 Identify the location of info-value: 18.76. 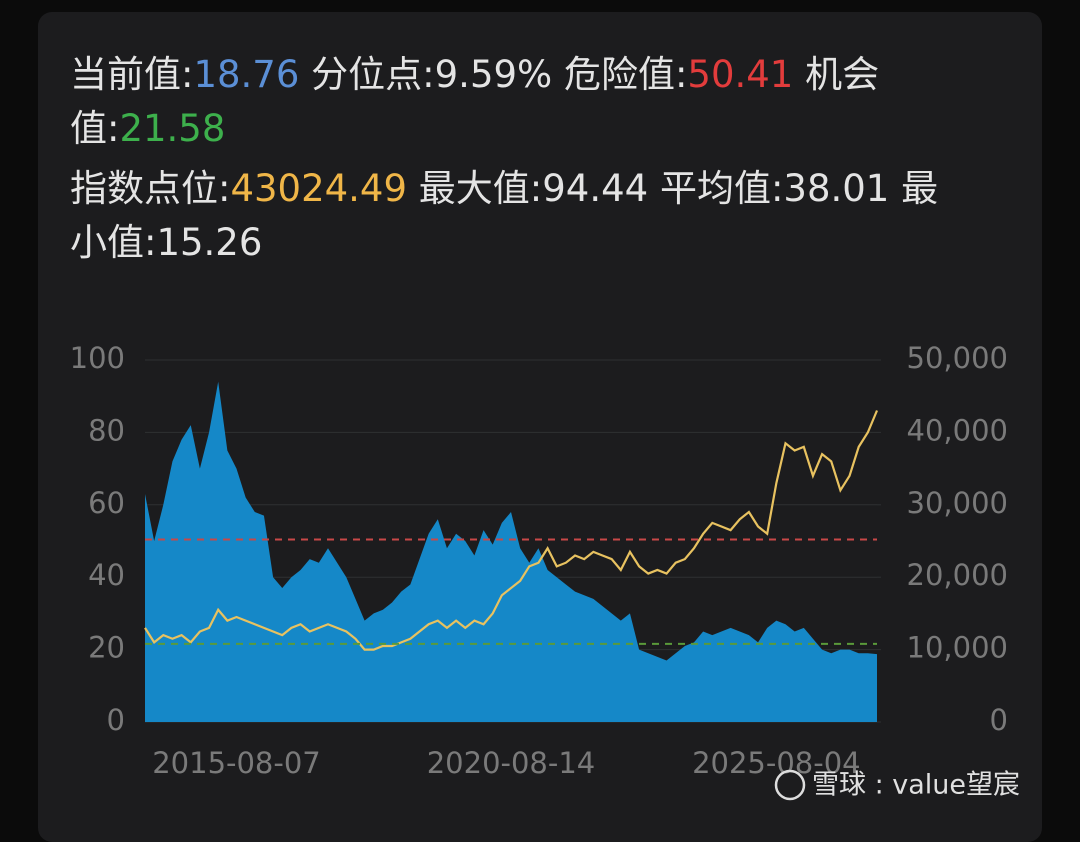
(246, 74).